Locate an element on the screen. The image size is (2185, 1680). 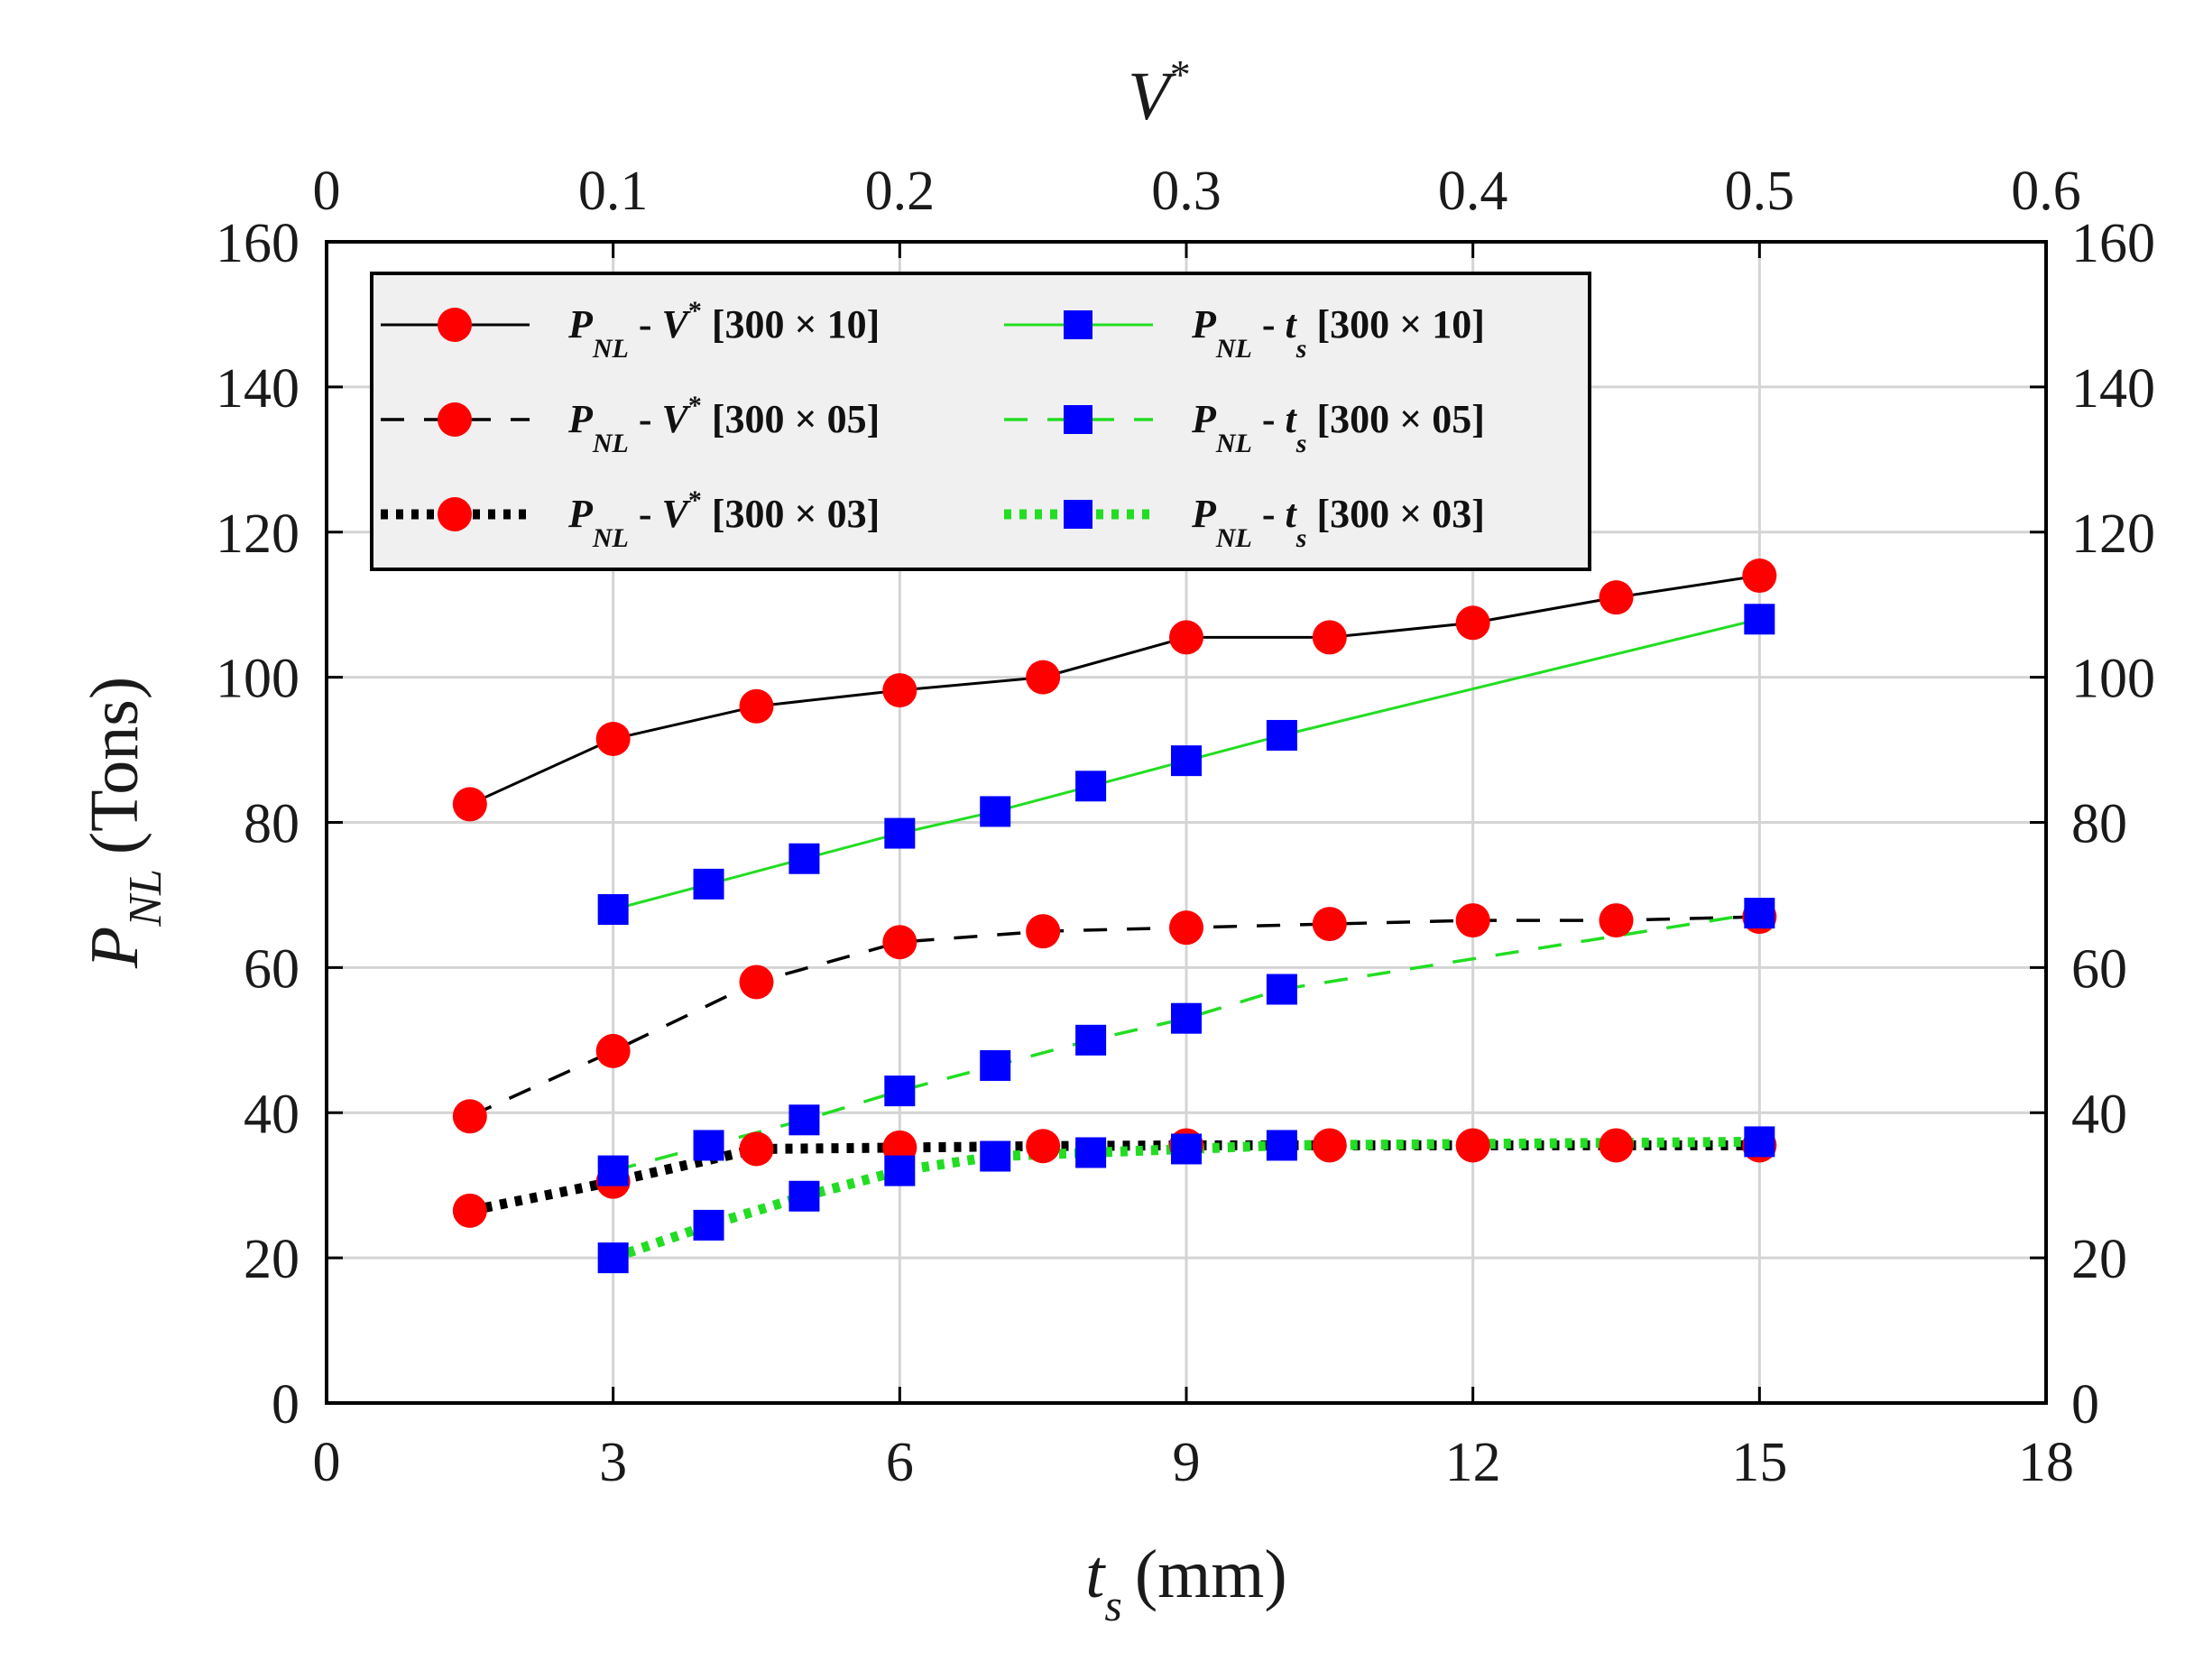
y-axis-unit: (Tons) is located at coordinates (114, 765).